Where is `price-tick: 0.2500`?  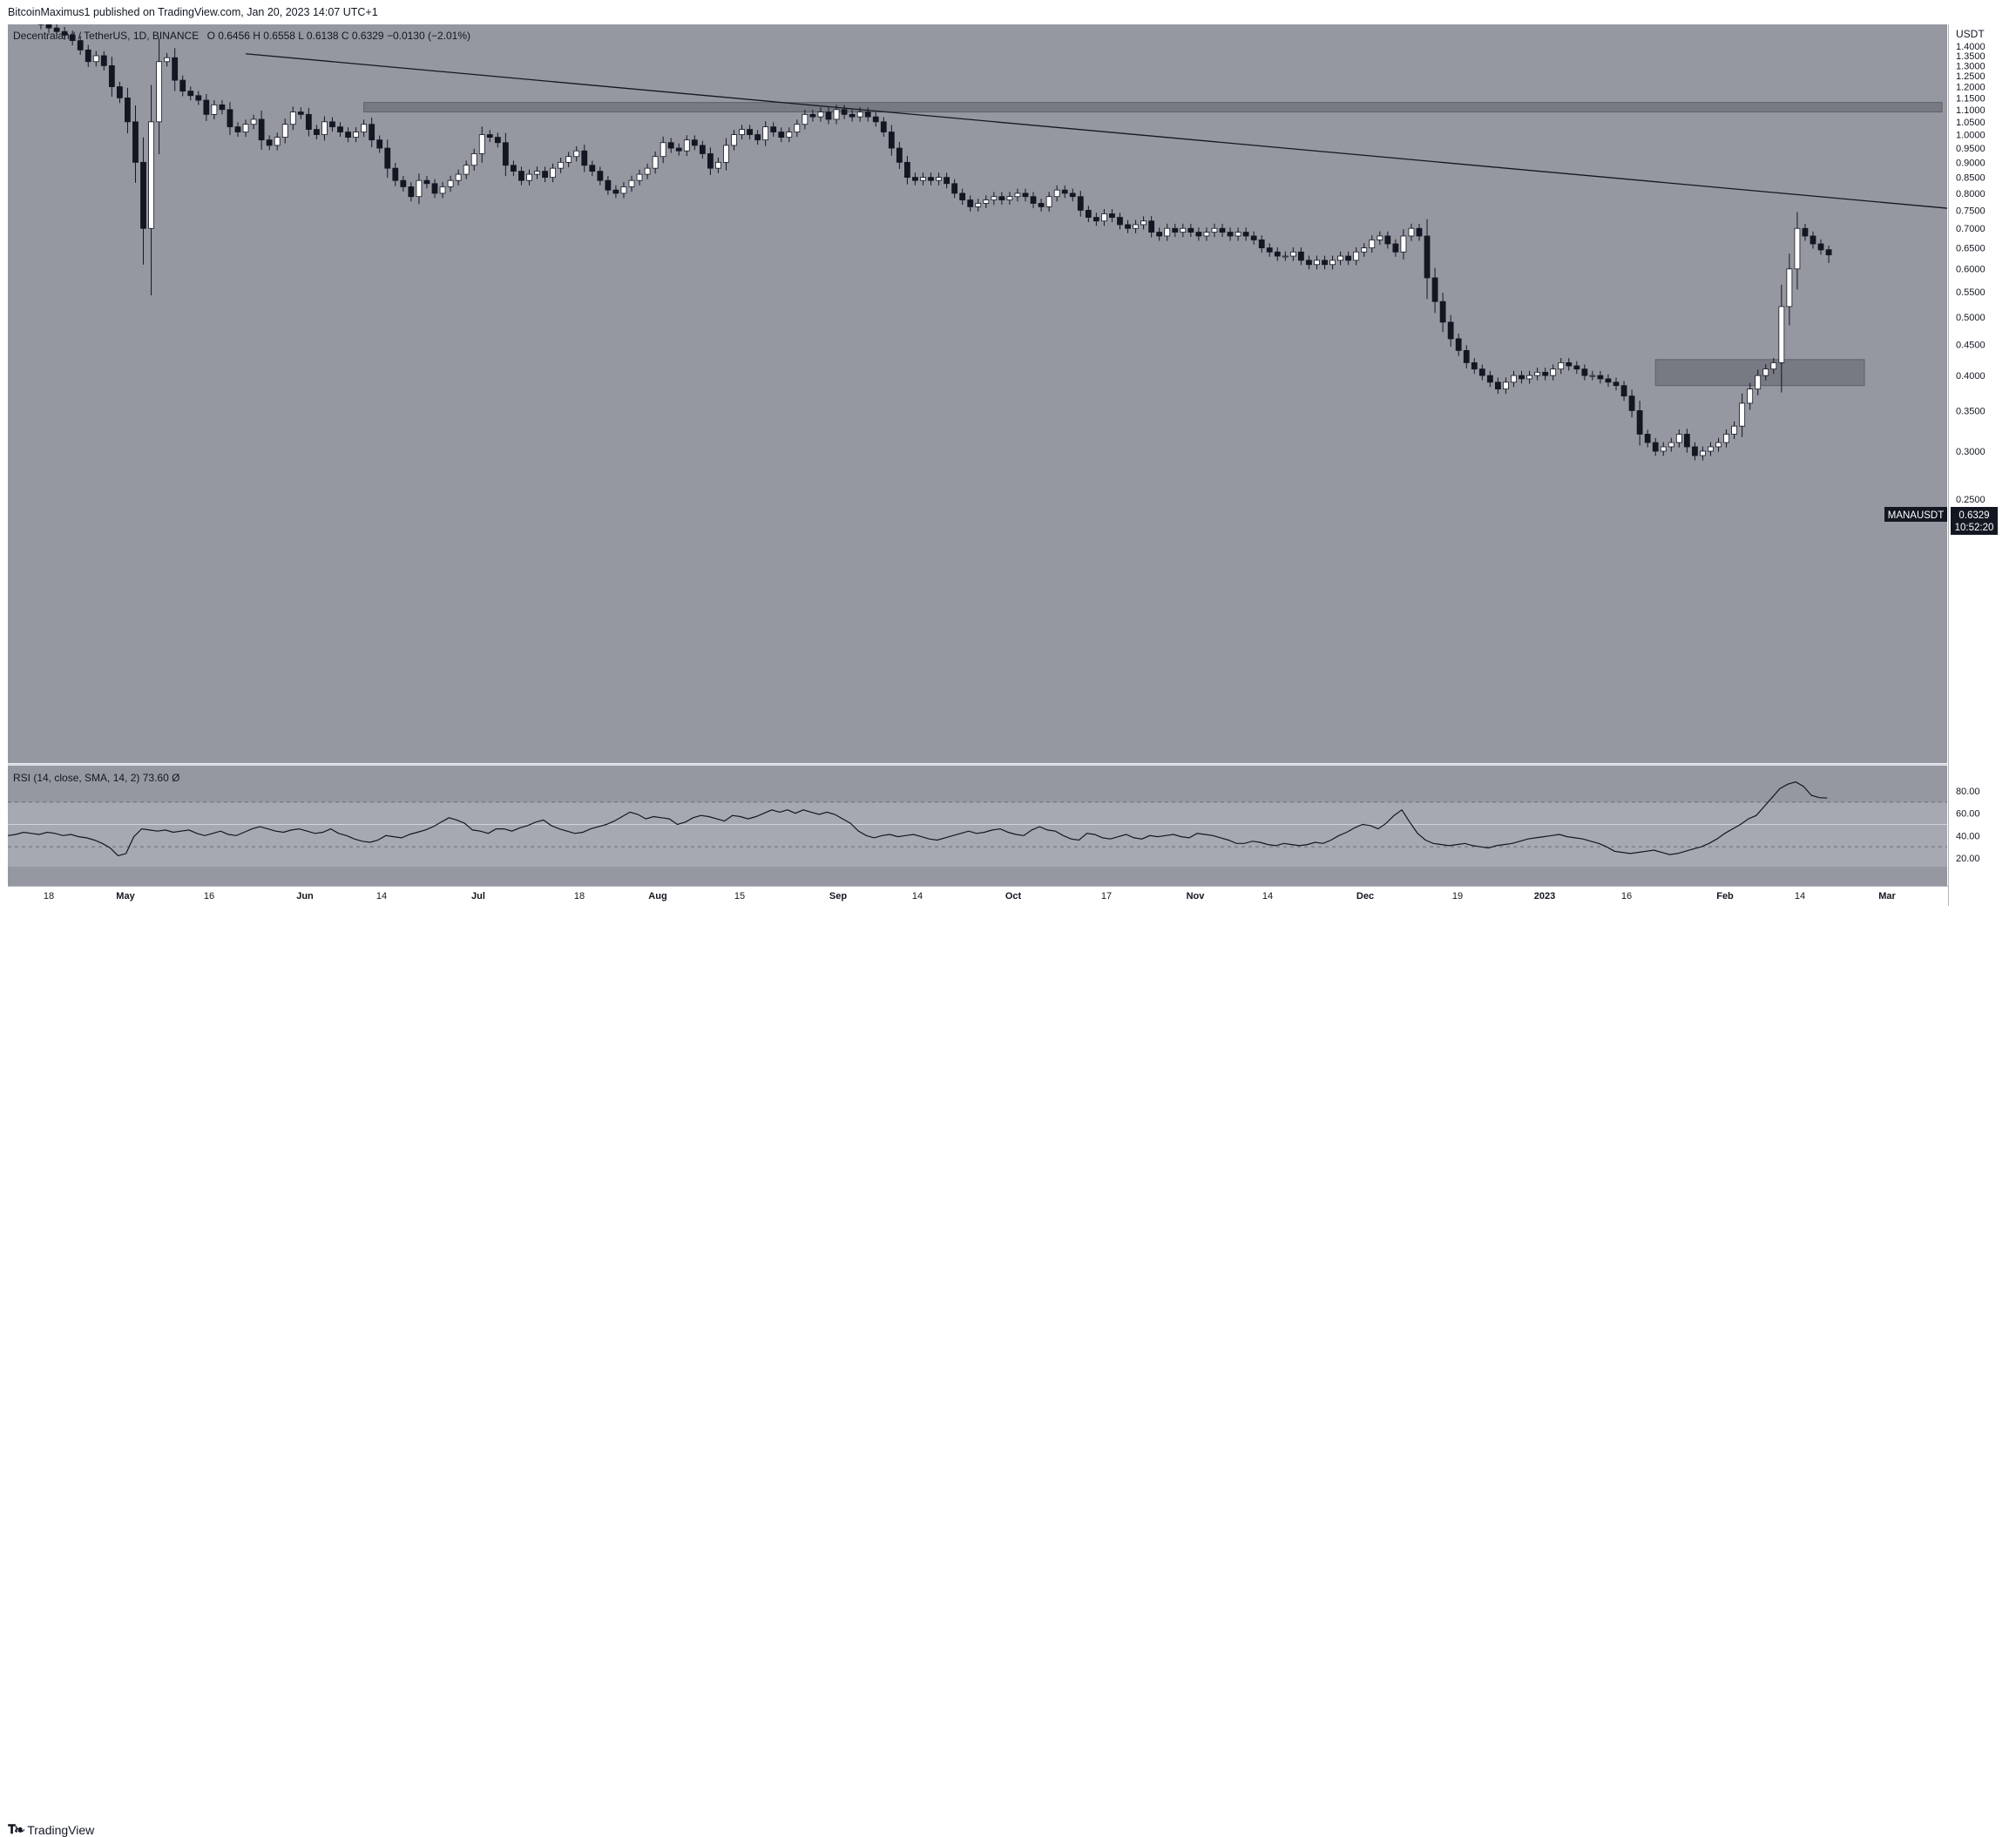 price-tick: 0.2500 is located at coordinates (1971, 500).